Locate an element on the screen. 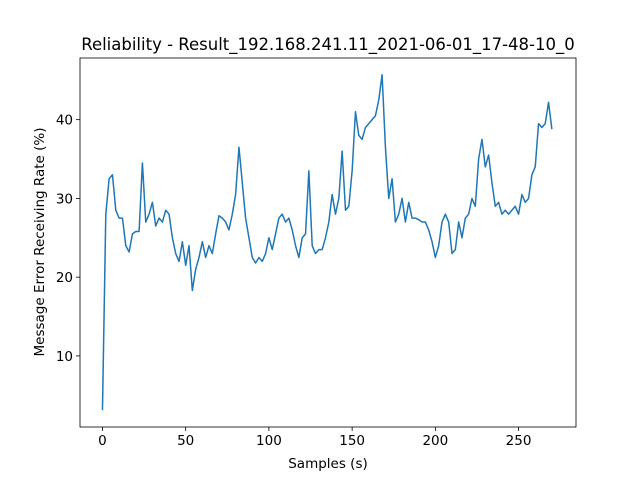 This screenshot has height=480, width=640. y-tick-label: 20 is located at coordinates (64, 278).